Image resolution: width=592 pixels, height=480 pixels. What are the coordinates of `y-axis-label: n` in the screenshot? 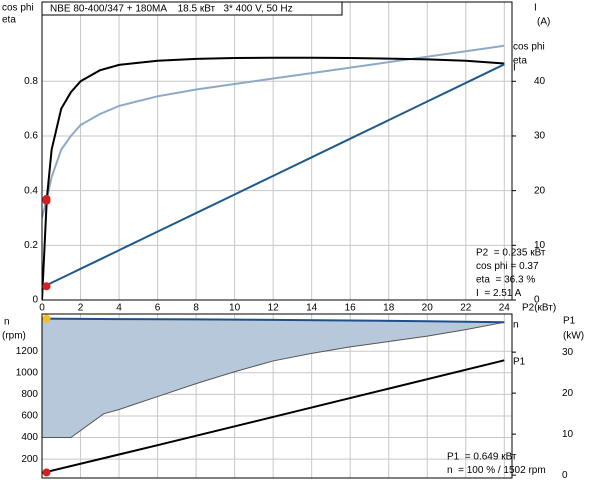 It's located at (7, 322).